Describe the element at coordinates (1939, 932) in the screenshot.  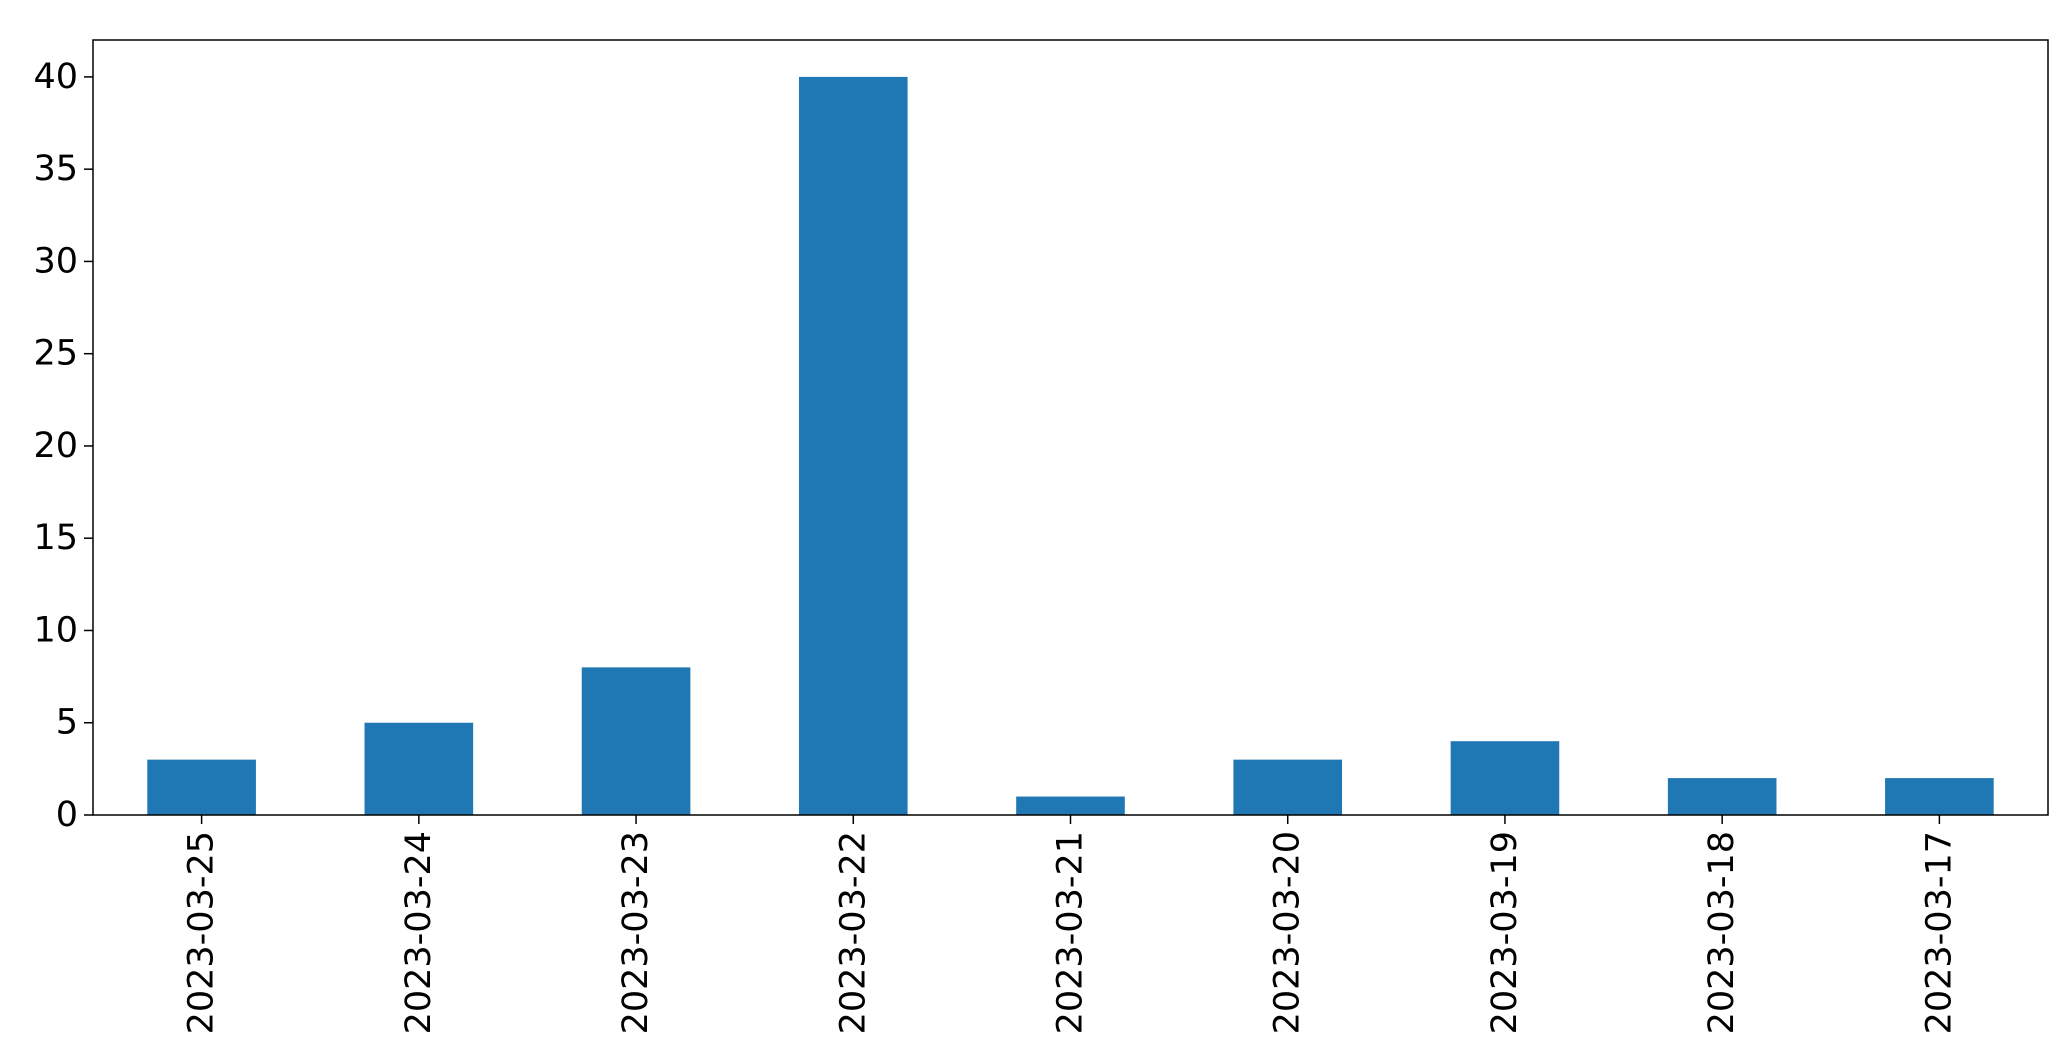
I see `x-tick-label: 2023-03-17` at that location.